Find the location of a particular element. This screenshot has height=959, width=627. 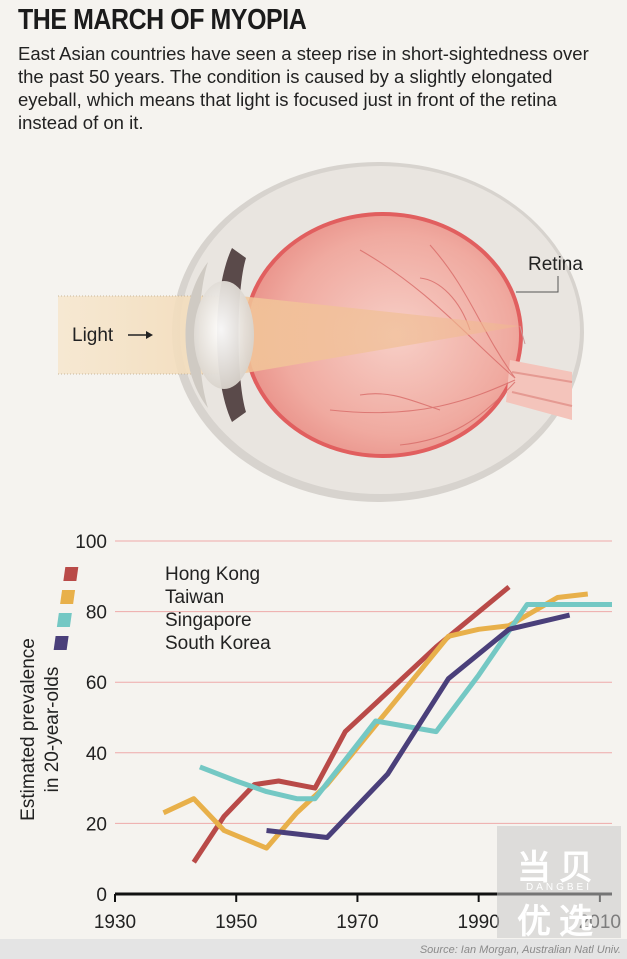

y-tick-label: 80 is located at coordinates (96, 613).